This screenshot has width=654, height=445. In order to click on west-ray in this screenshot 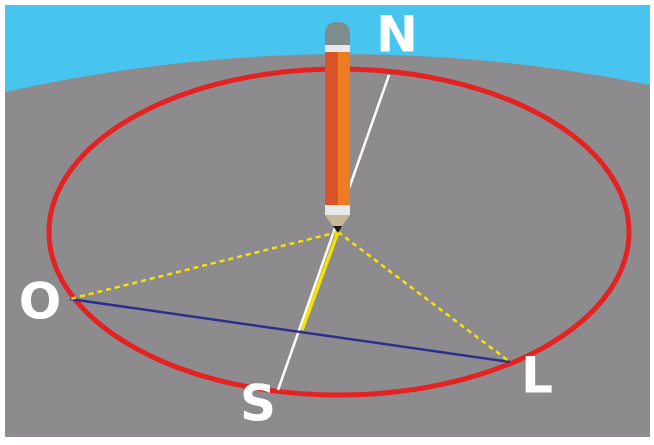, I will do `click(204, 265)`.